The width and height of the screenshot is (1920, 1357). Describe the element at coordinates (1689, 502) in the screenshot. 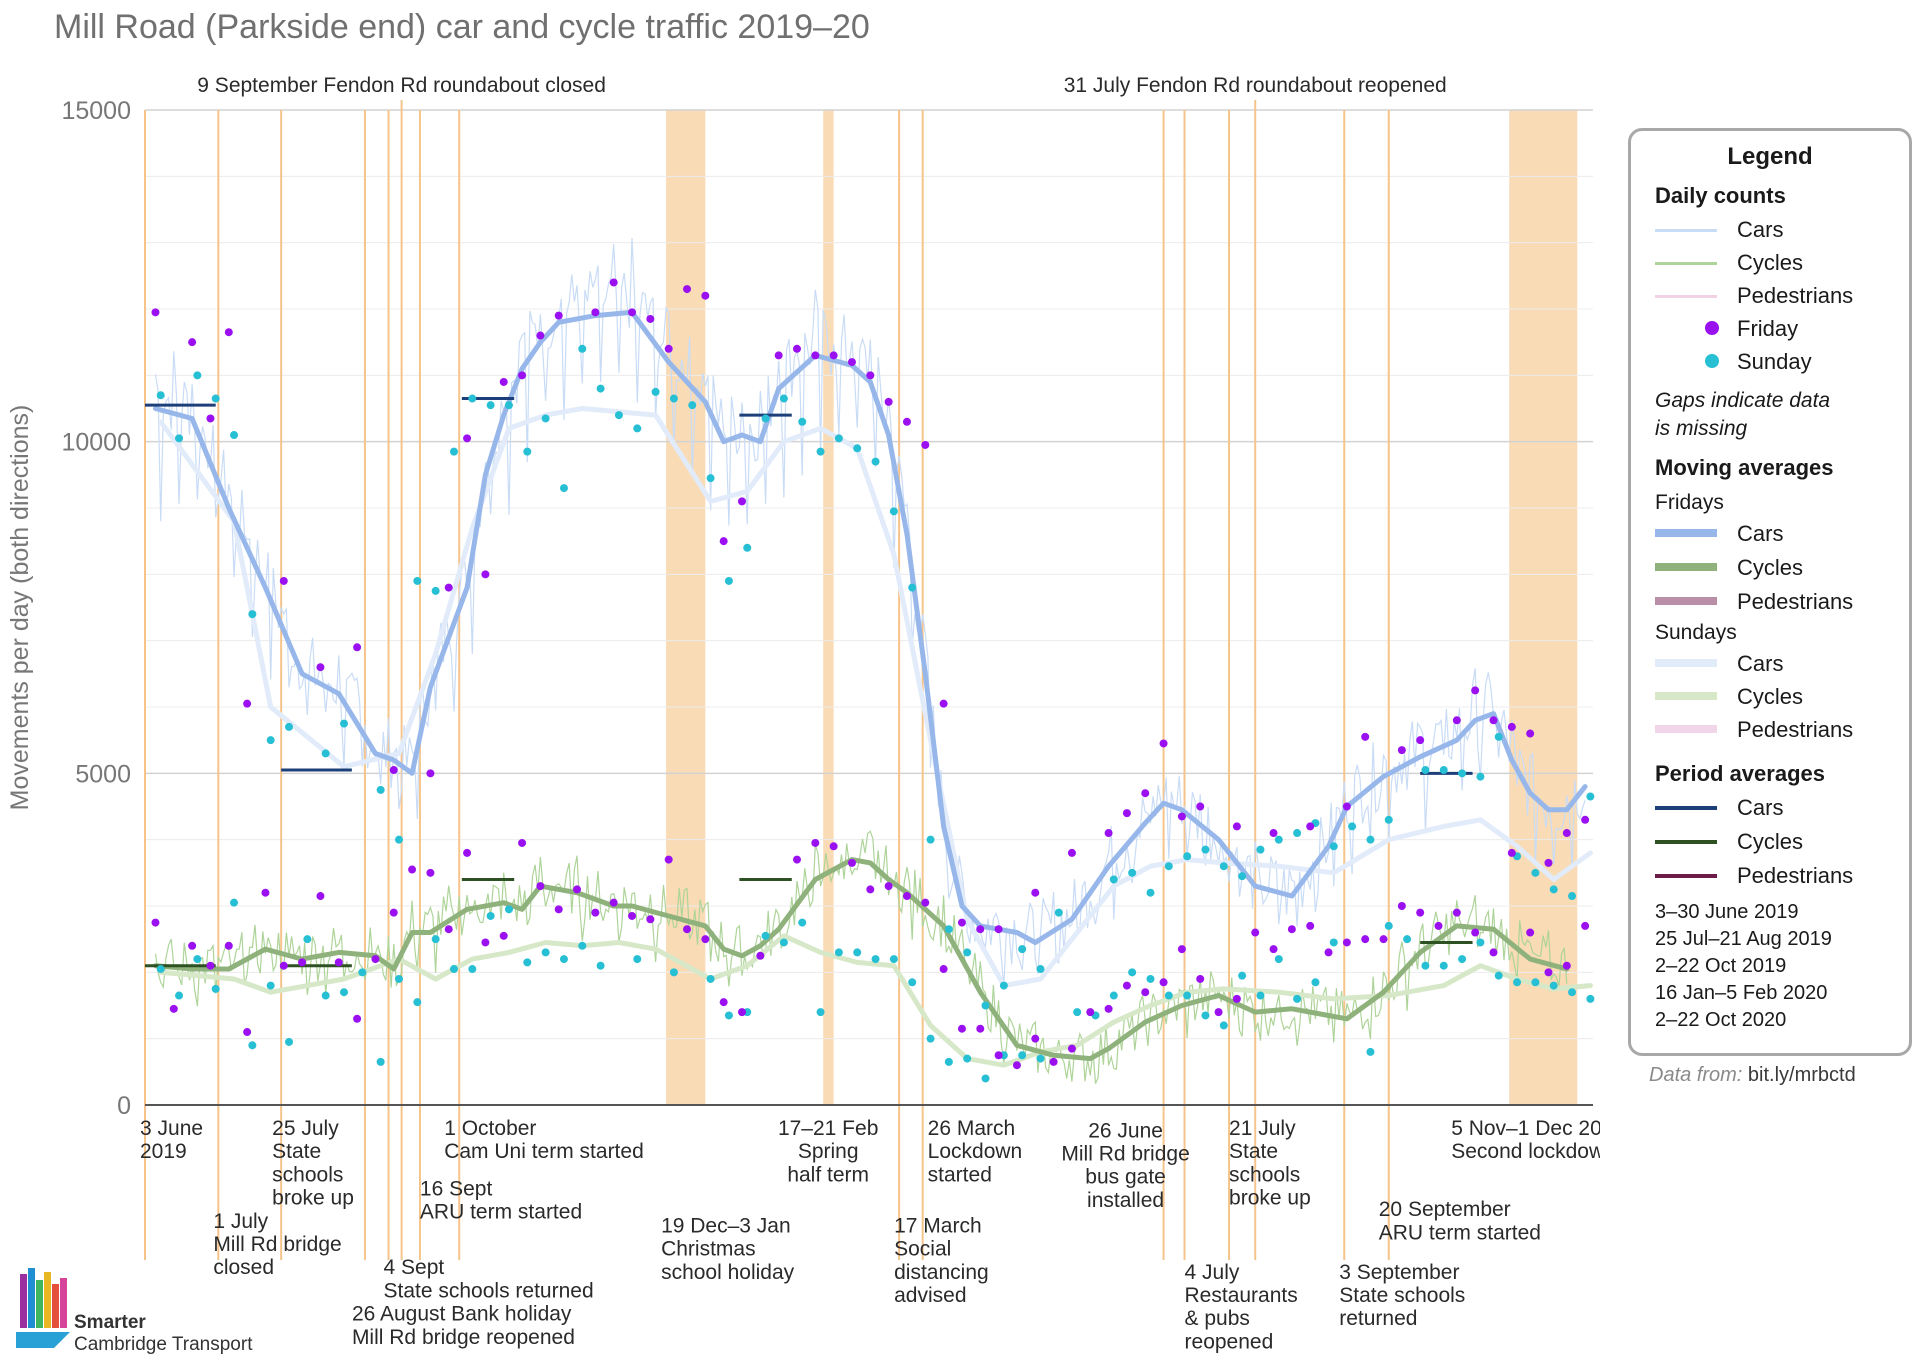

I see `legend-fridays-label: Fridays` at that location.